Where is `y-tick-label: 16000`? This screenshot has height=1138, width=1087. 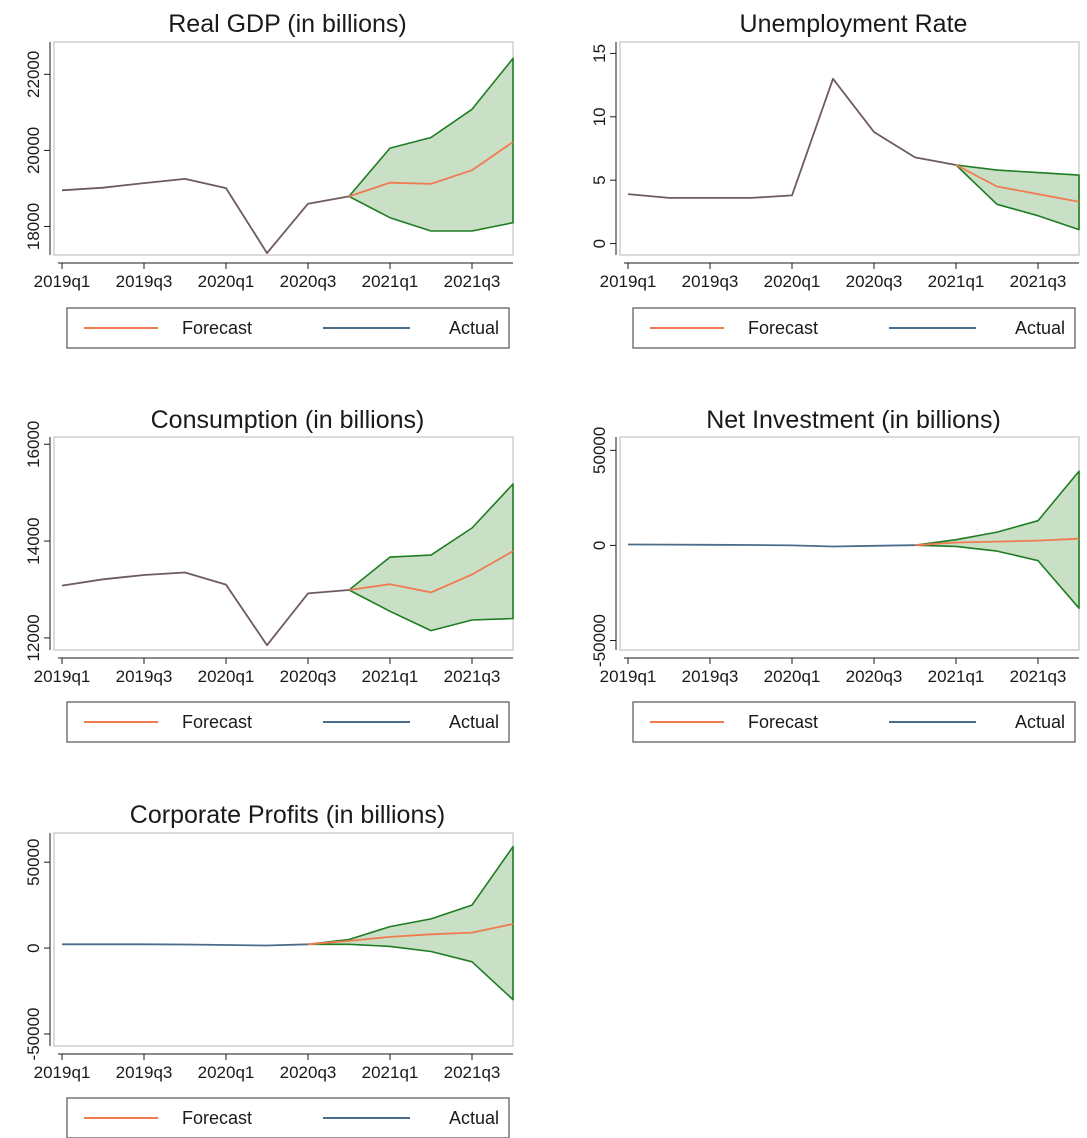
y-tick-label: 16000 is located at coordinates (33, 444).